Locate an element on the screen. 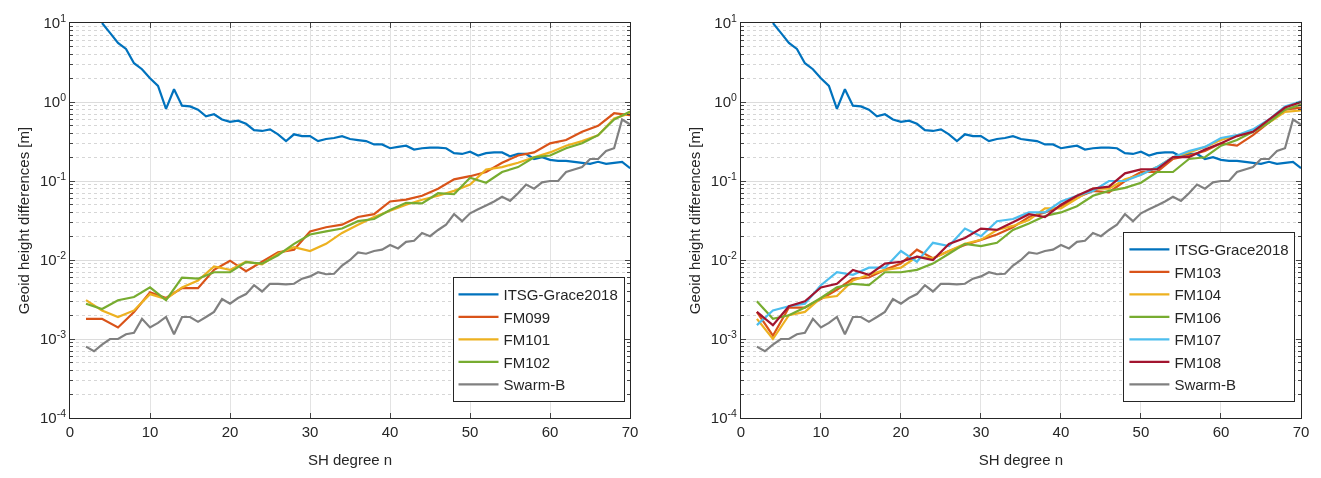 This screenshot has width=1321, height=478. legend-label: FM107 is located at coordinates (1198, 340).